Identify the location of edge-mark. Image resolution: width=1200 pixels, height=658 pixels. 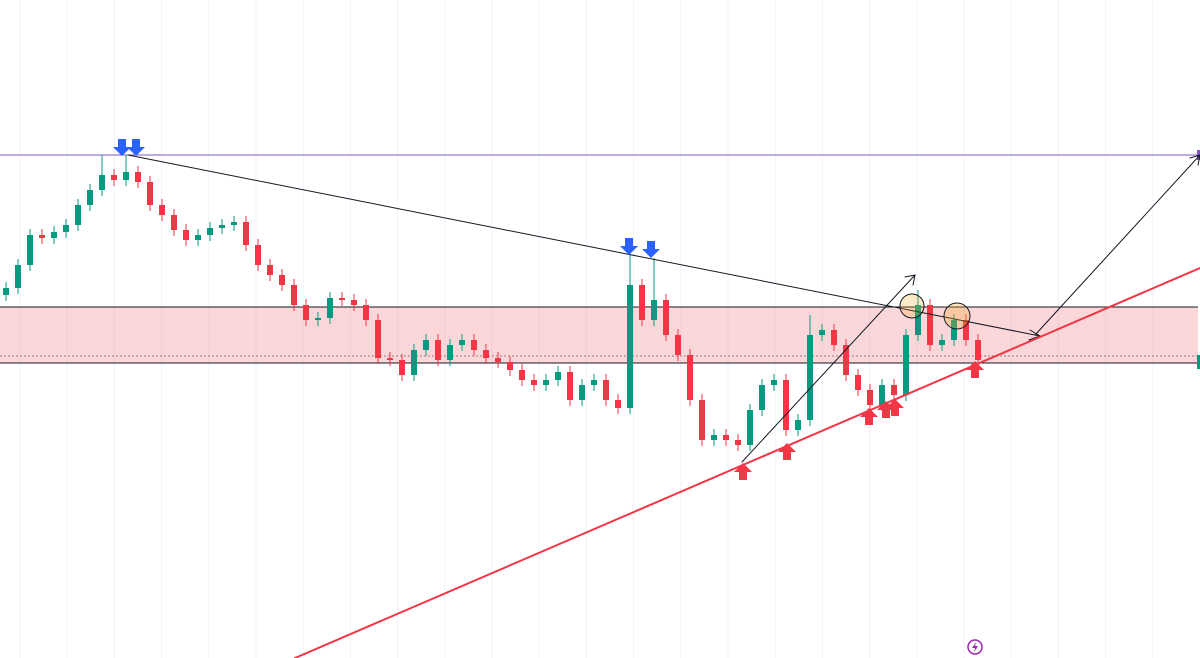
(1198, 362).